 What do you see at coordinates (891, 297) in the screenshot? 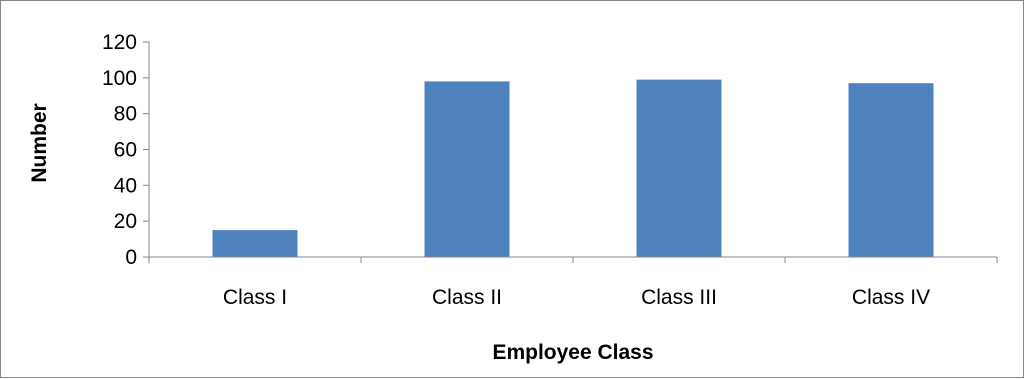
I see `x-tick-label: Class IV` at bounding box center [891, 297].